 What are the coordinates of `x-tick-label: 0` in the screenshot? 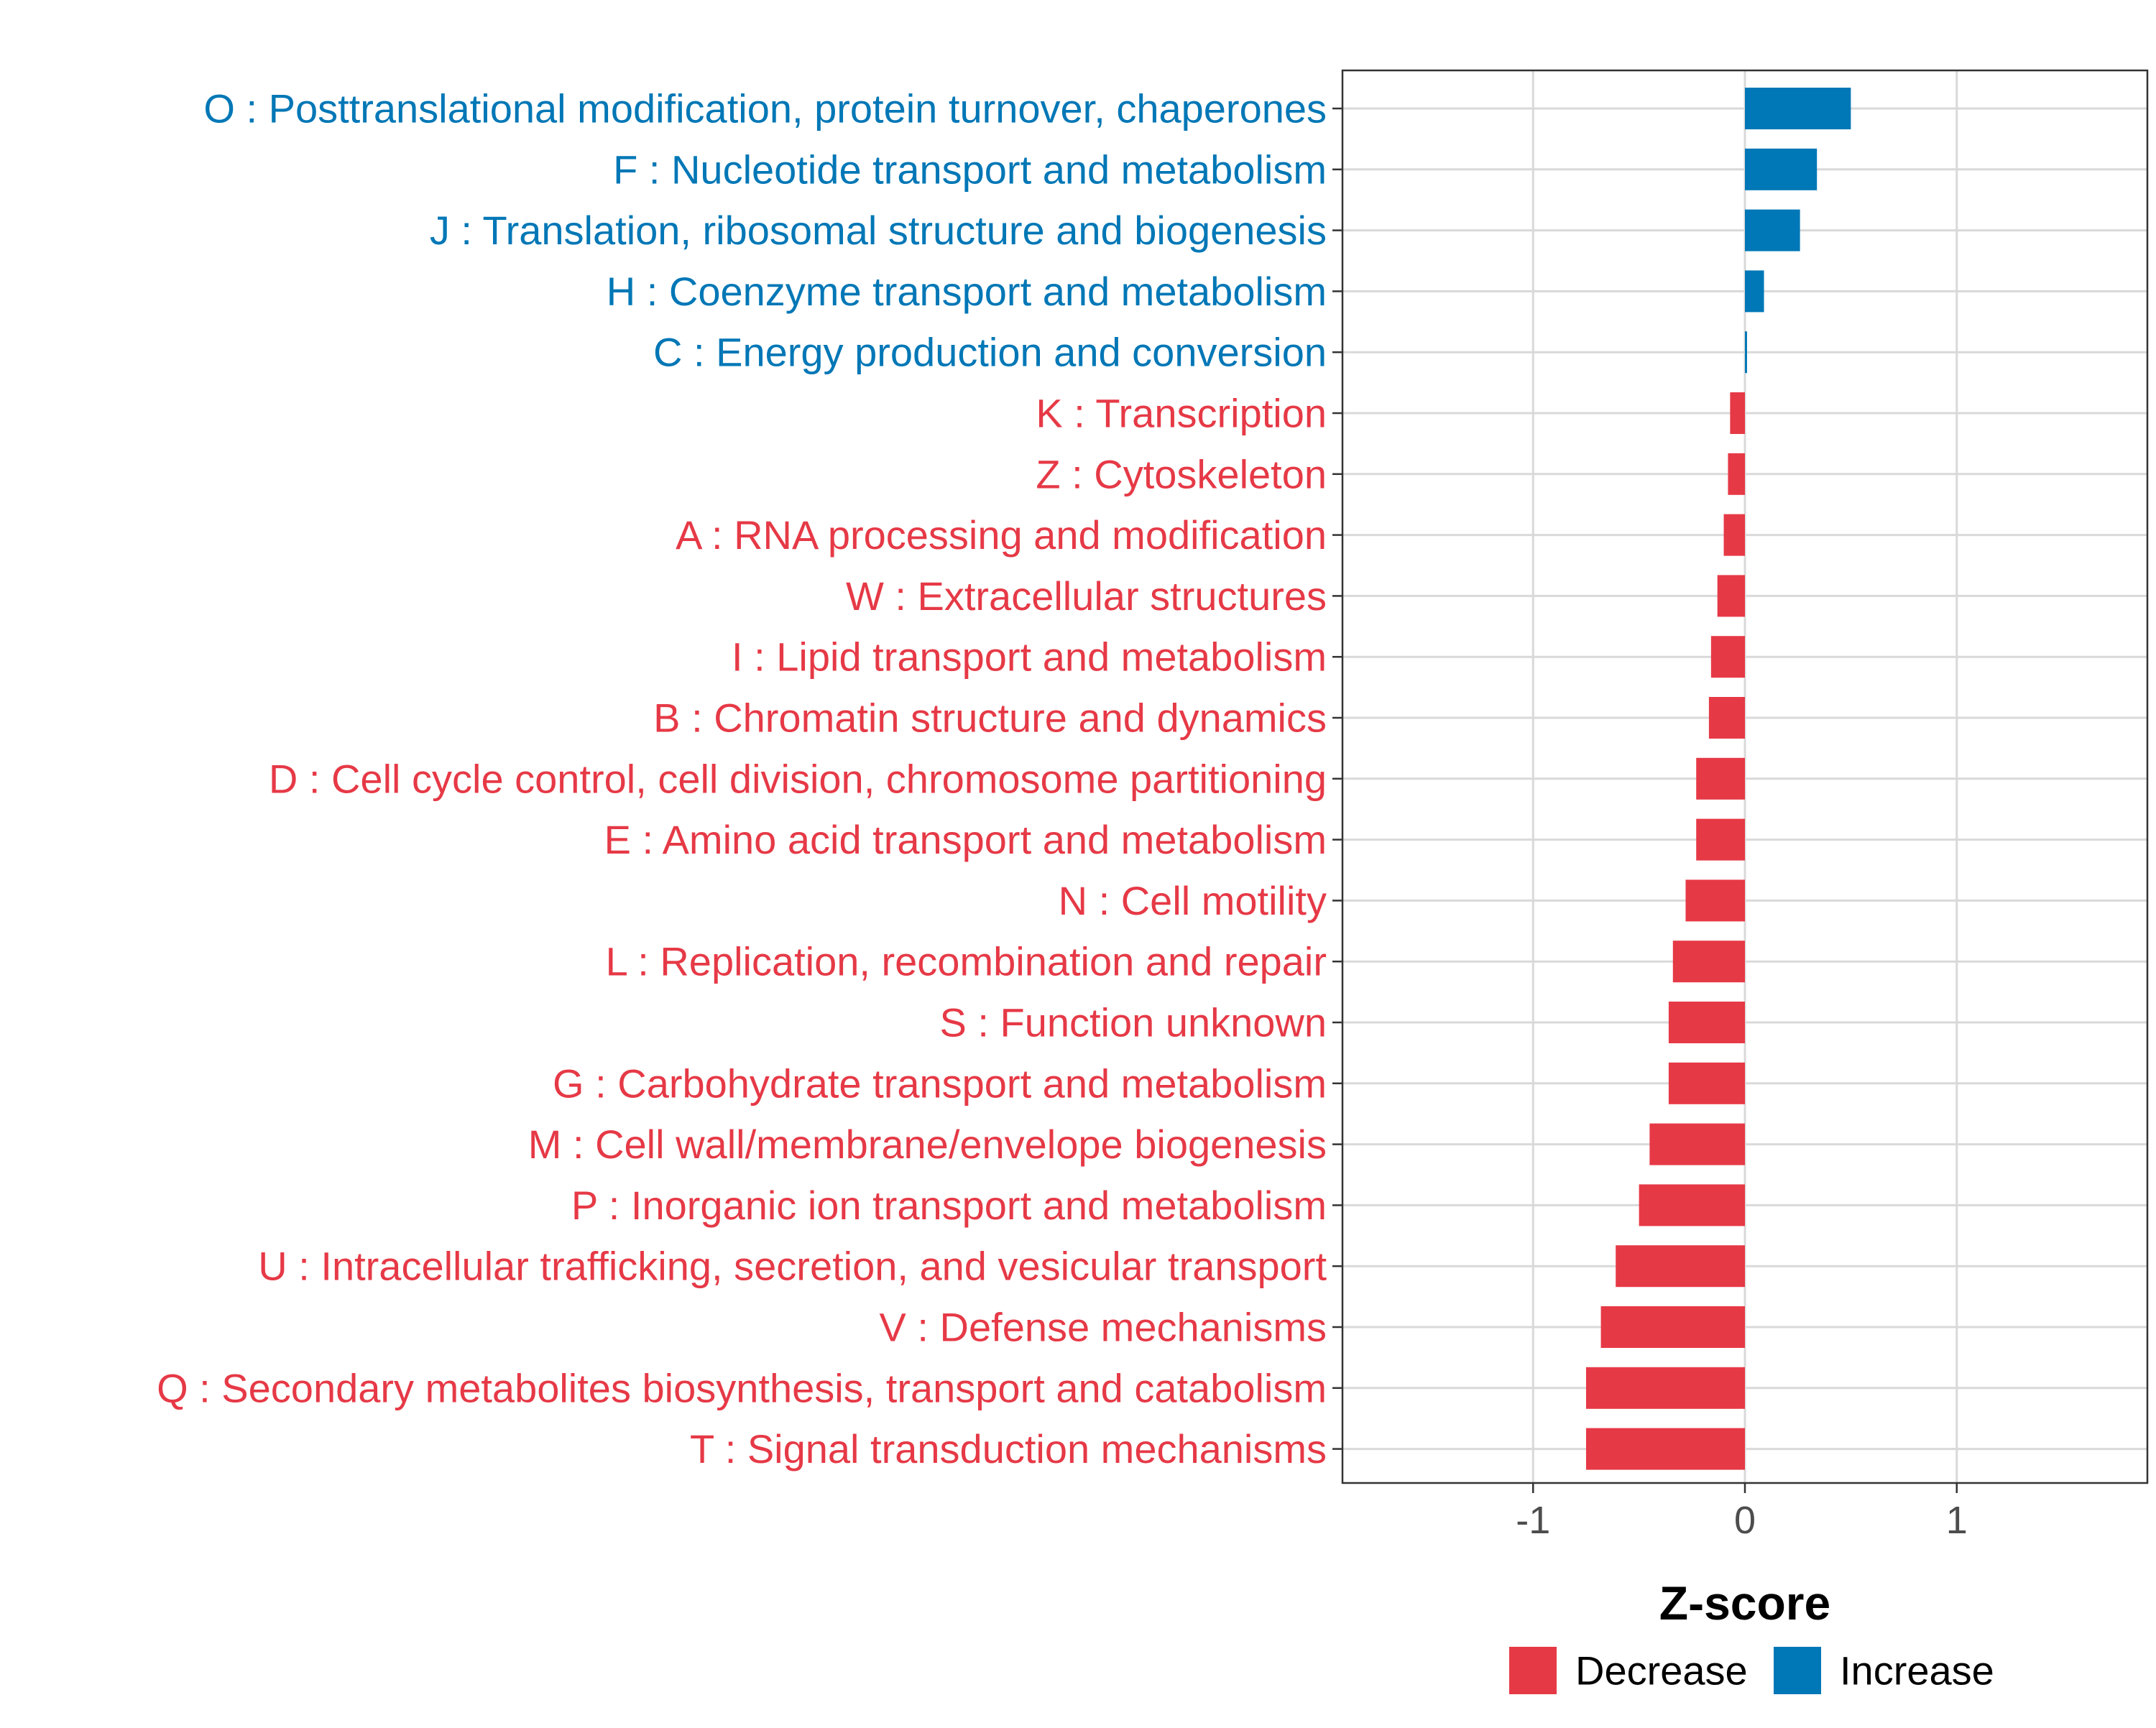 It's located at (1745, 1521).